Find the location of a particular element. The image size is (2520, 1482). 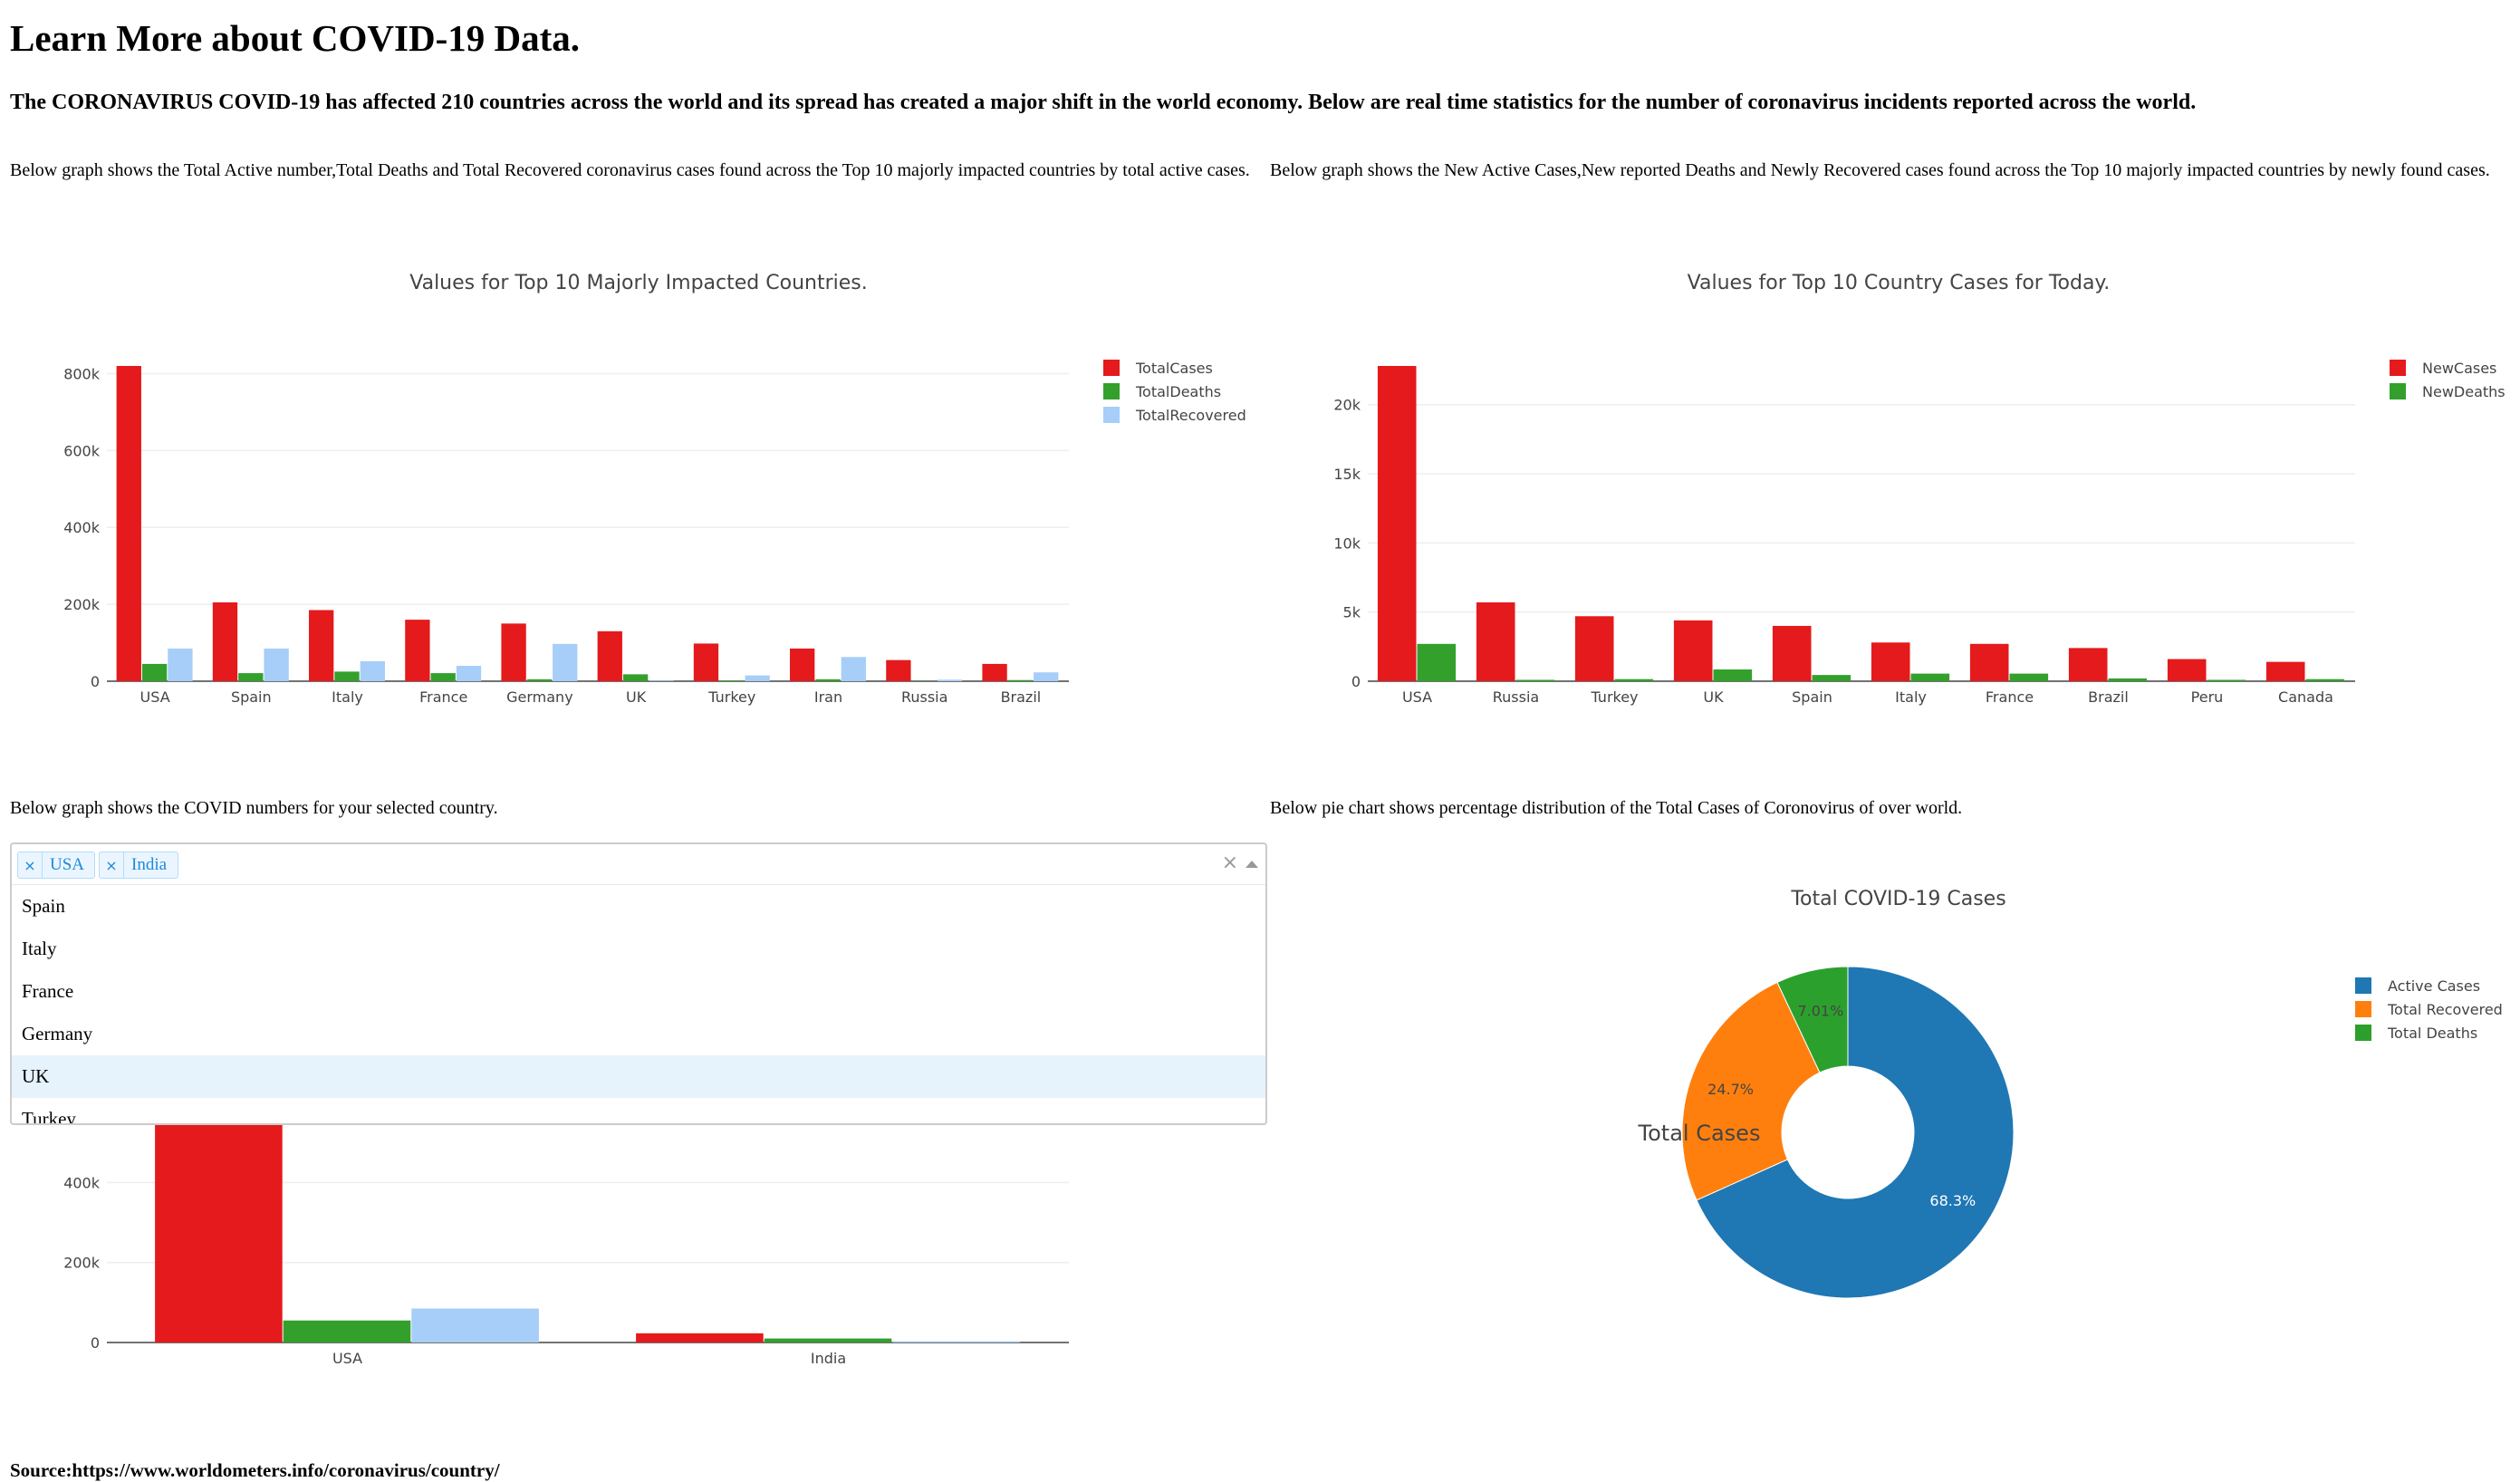

bar-totaldeaths-uk is located at coordinates (636, 677).